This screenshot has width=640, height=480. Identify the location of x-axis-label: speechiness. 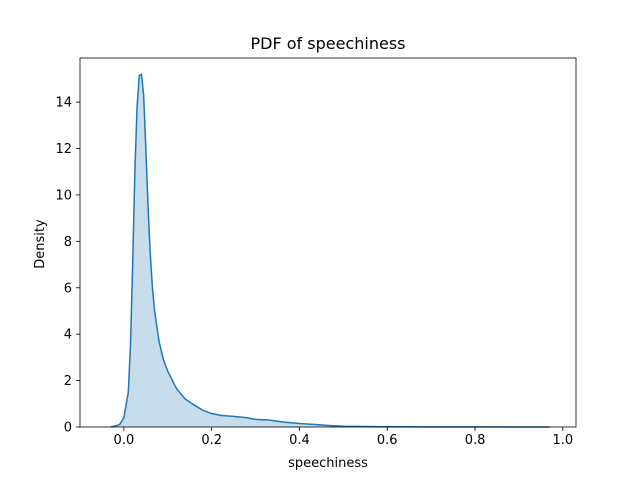
(328, 463).